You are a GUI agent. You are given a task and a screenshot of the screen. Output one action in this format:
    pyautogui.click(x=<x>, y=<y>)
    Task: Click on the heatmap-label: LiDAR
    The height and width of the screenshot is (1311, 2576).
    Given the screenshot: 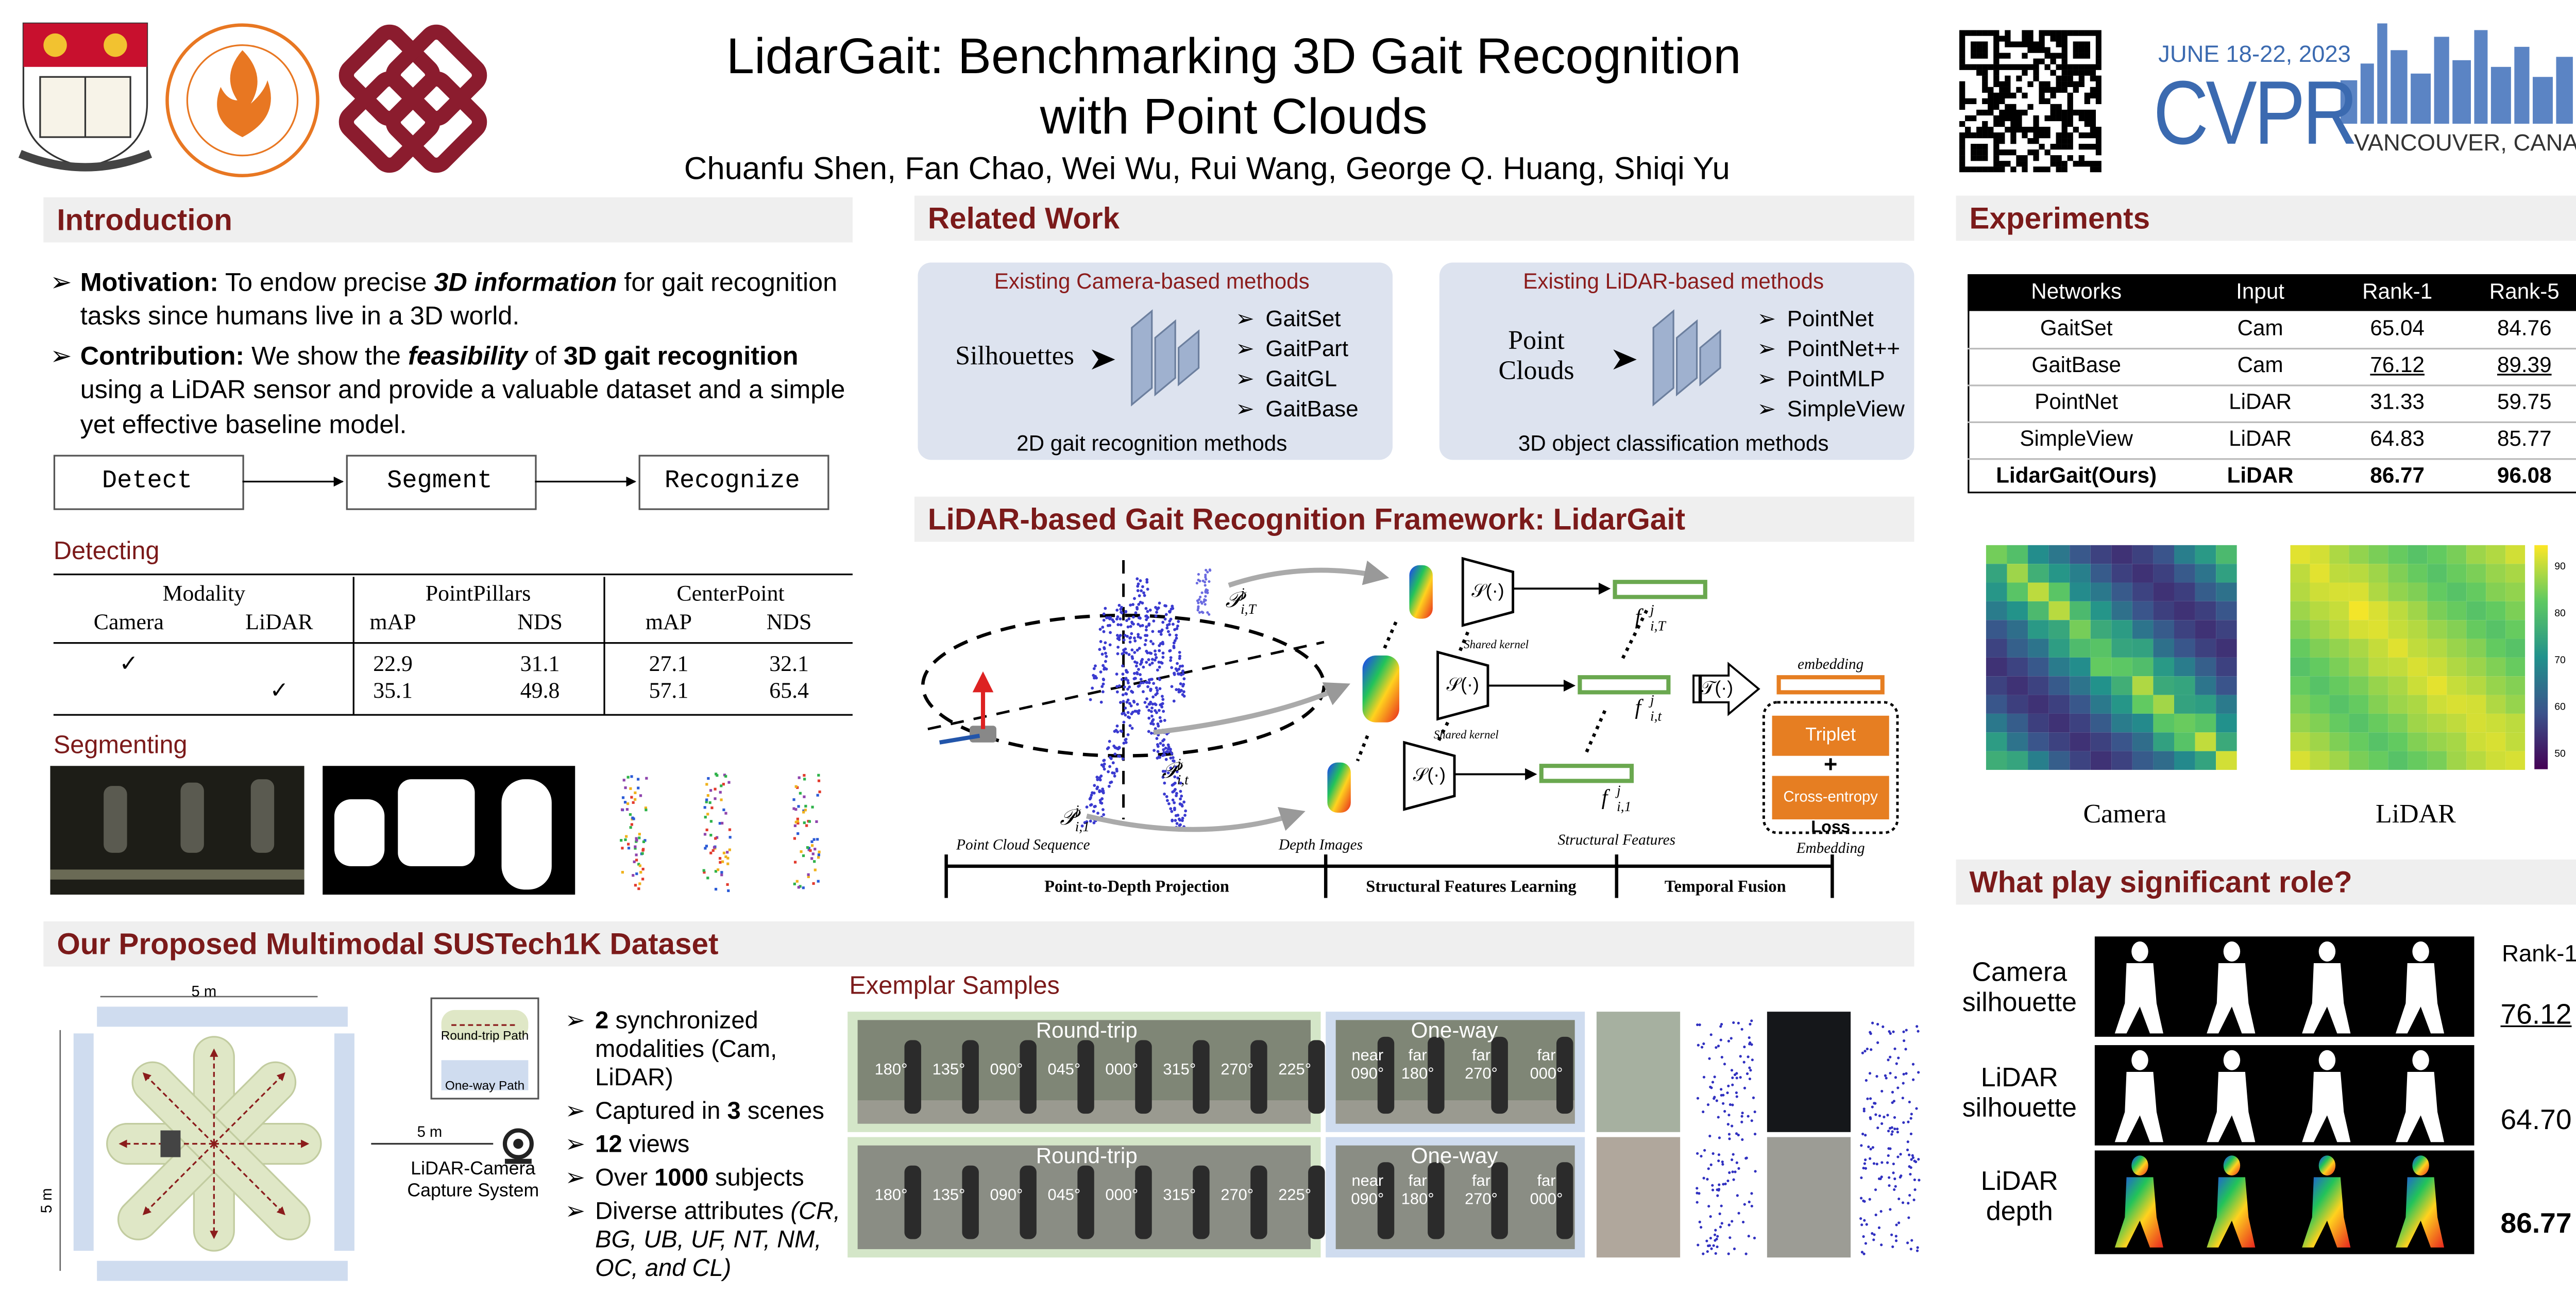 What is the action you would take?
    pyautogui.click(x=2416, y=814)
    